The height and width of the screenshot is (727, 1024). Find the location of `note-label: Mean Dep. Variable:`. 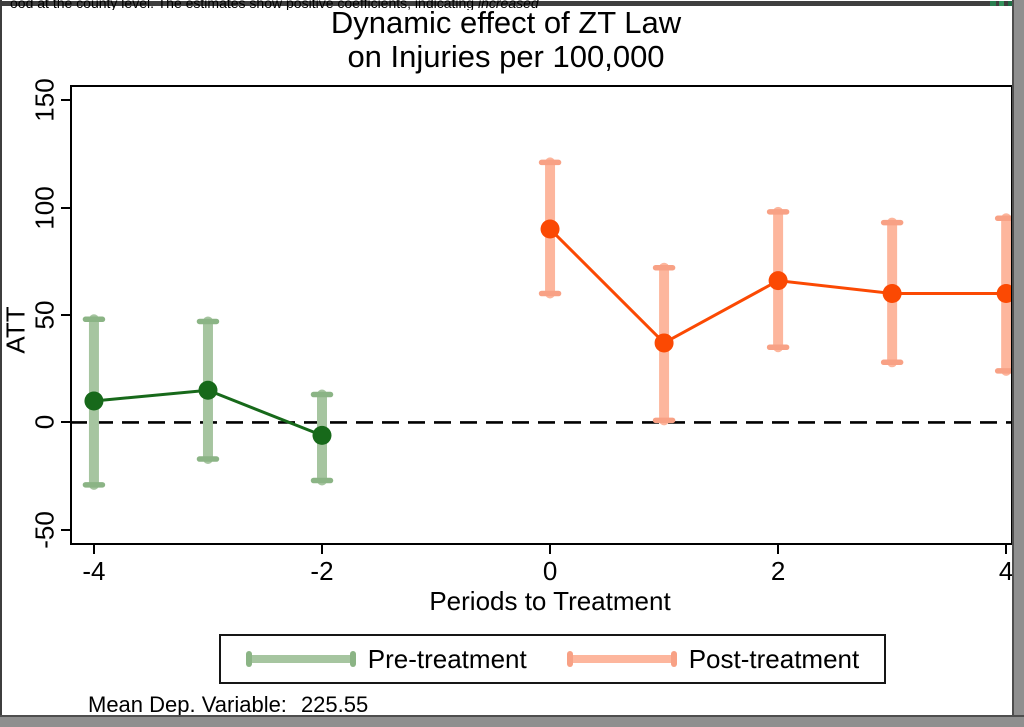

note-label: Mean Dep. Variable: is located at coordinates (187, 704).